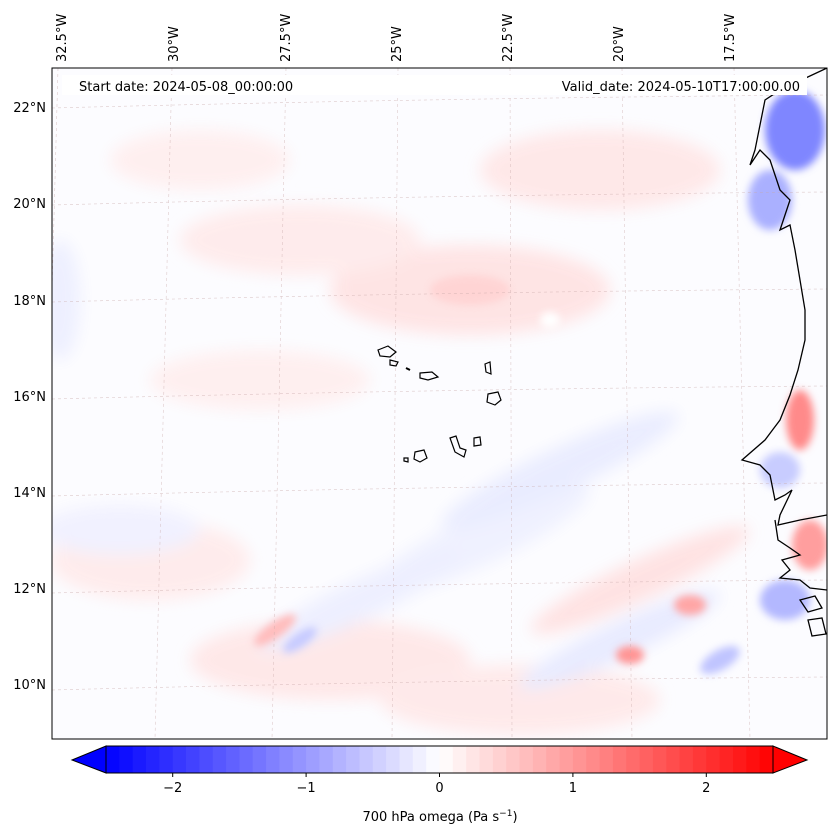  Describe the element at coordinates (439, 788) in the screenshot. I see `colorbar-tick-label: 0` at that location.